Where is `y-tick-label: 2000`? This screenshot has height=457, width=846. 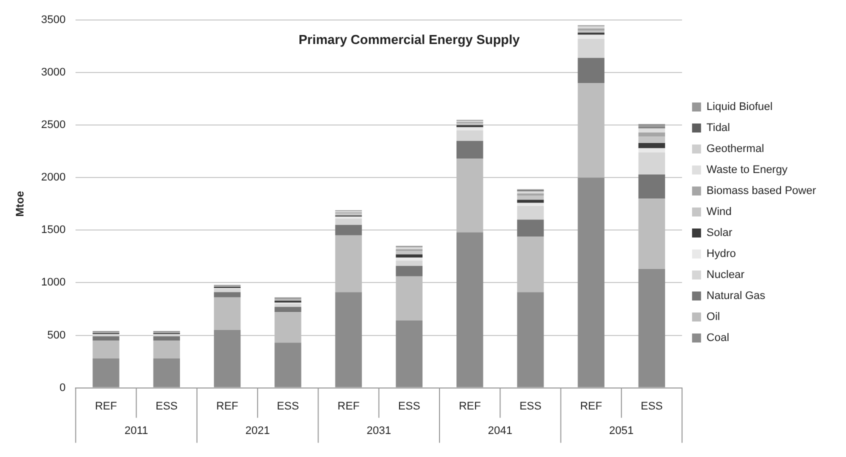 y-tick-label: 2000 is located at coordinates (53, 178).